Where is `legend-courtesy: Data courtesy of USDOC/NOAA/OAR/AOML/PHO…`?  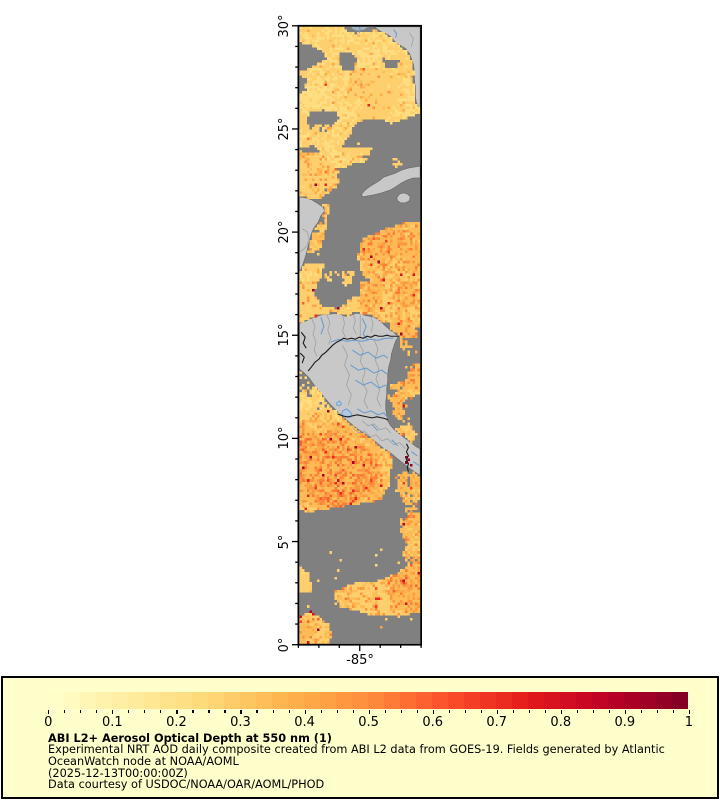 legend-courtesy: Data courtesy of USDOC/NOAA/OAR/AOML/PHO… is located at coordinates (186, 785).